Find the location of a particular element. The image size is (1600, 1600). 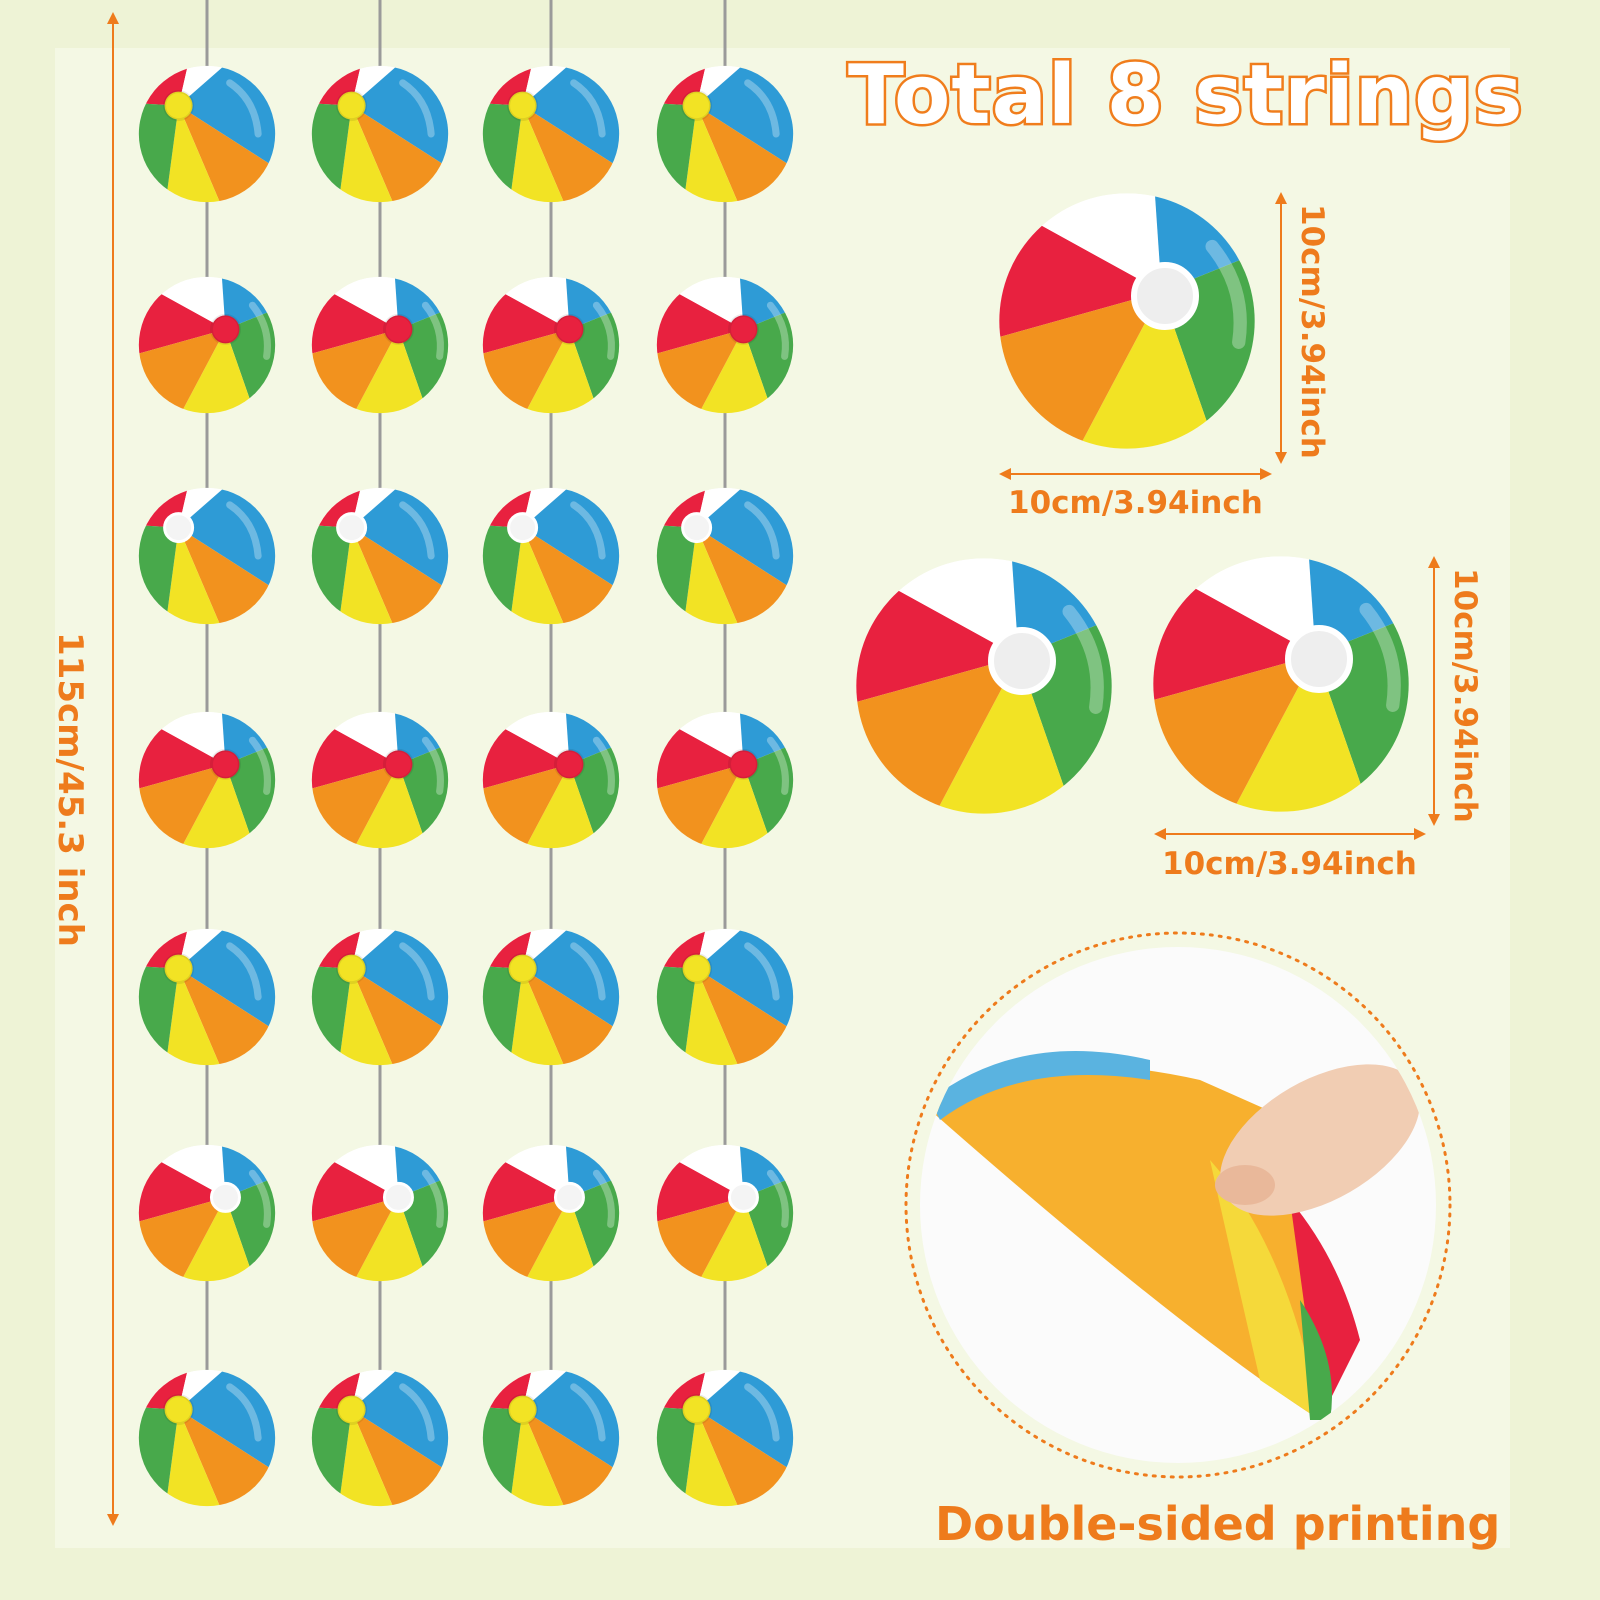

pair-width-label: 10cm/3.94inch is located at coordinates (1289, 864).